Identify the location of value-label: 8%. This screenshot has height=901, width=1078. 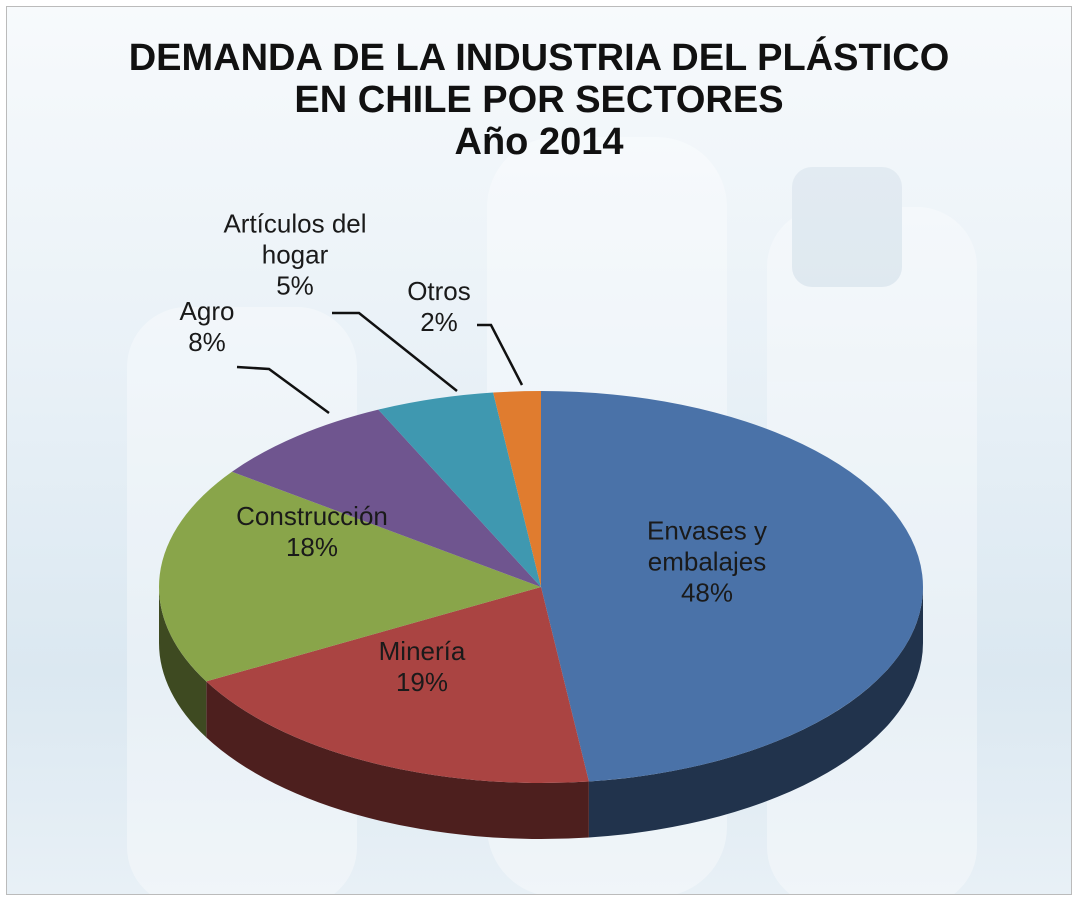
(207, 342).